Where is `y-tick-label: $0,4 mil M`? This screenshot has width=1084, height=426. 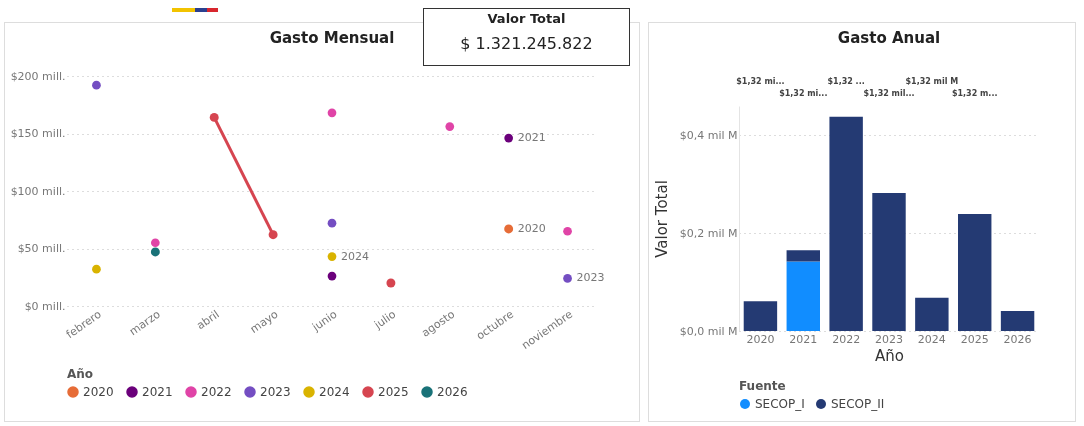 y-tick-label: $0,4 mil M is located at coordinates (708, 135).